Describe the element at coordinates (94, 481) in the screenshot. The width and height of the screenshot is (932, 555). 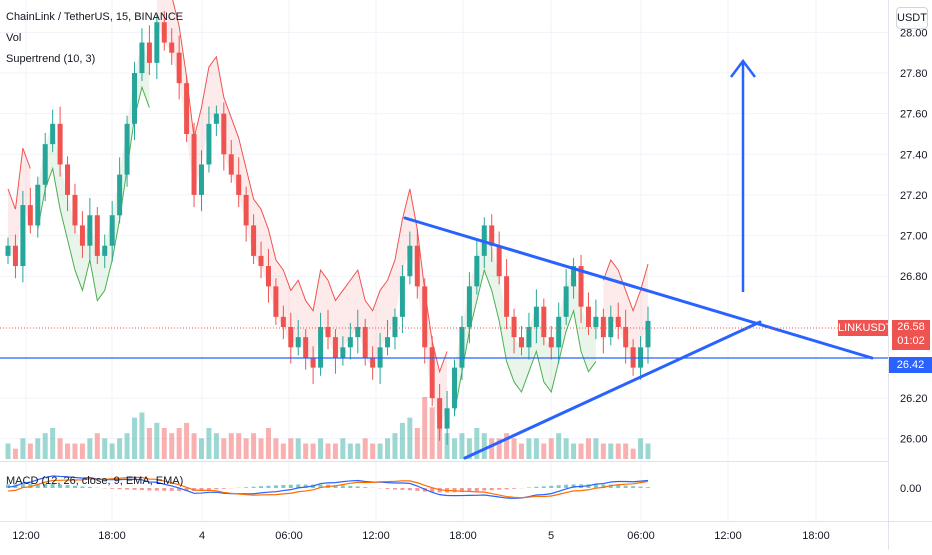
I see `macd-legend: MACD (12, 26, close, 9, EMA, EMA)` at that location.